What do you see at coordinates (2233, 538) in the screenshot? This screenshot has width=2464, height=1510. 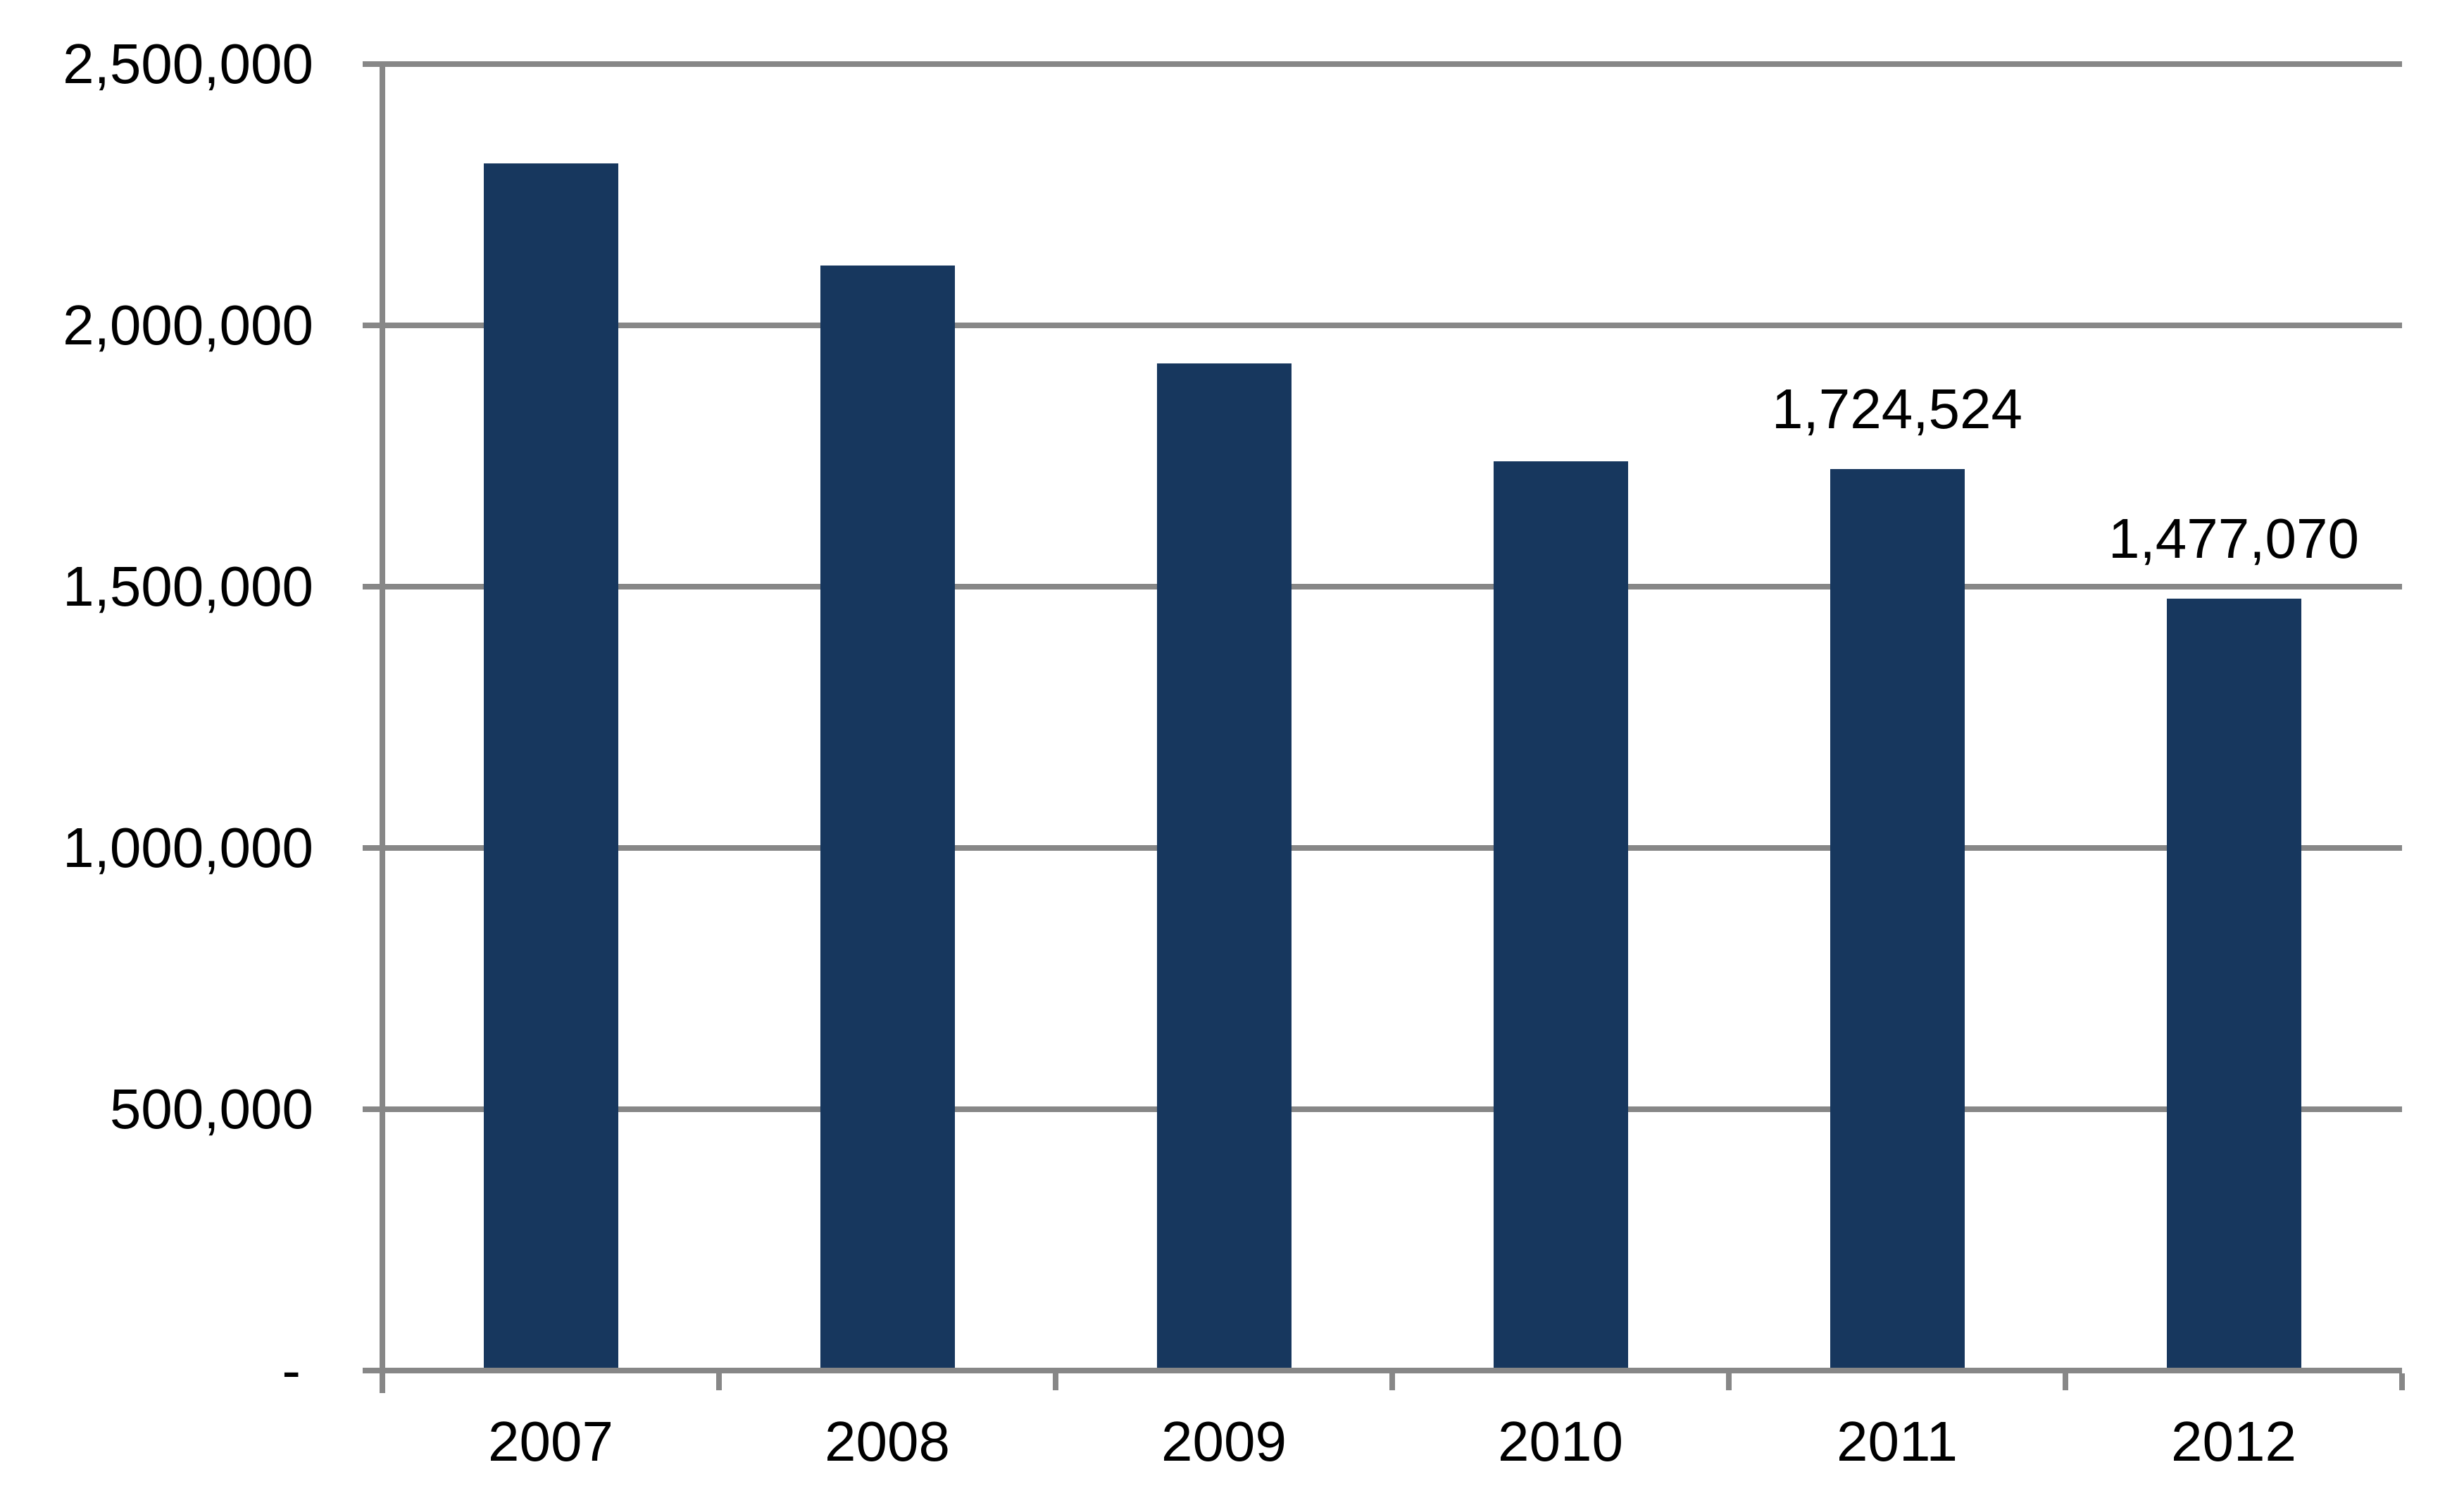 I see `bar-data-label: 1,477,070` at bounding box center [2233, 538].